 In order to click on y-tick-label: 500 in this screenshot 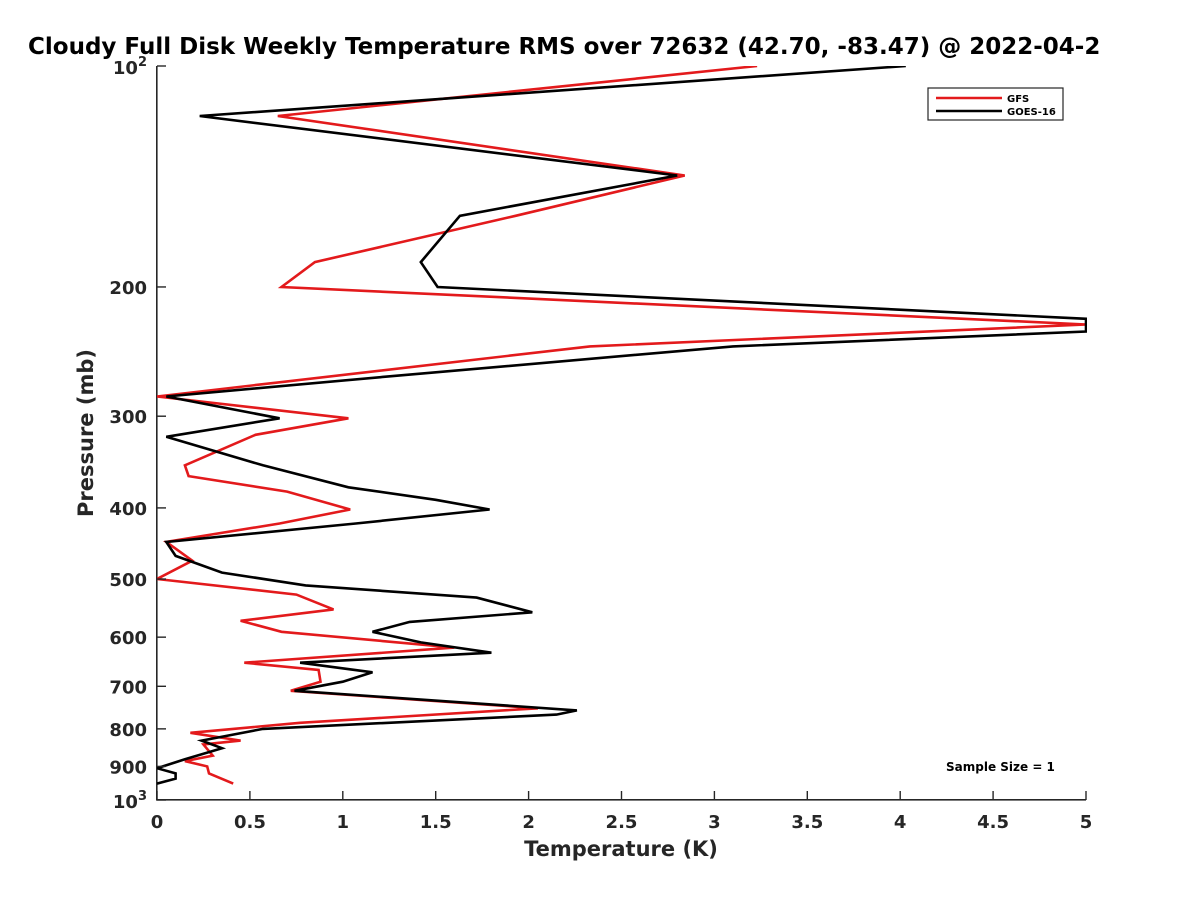, I will do `click(128, 580)`.